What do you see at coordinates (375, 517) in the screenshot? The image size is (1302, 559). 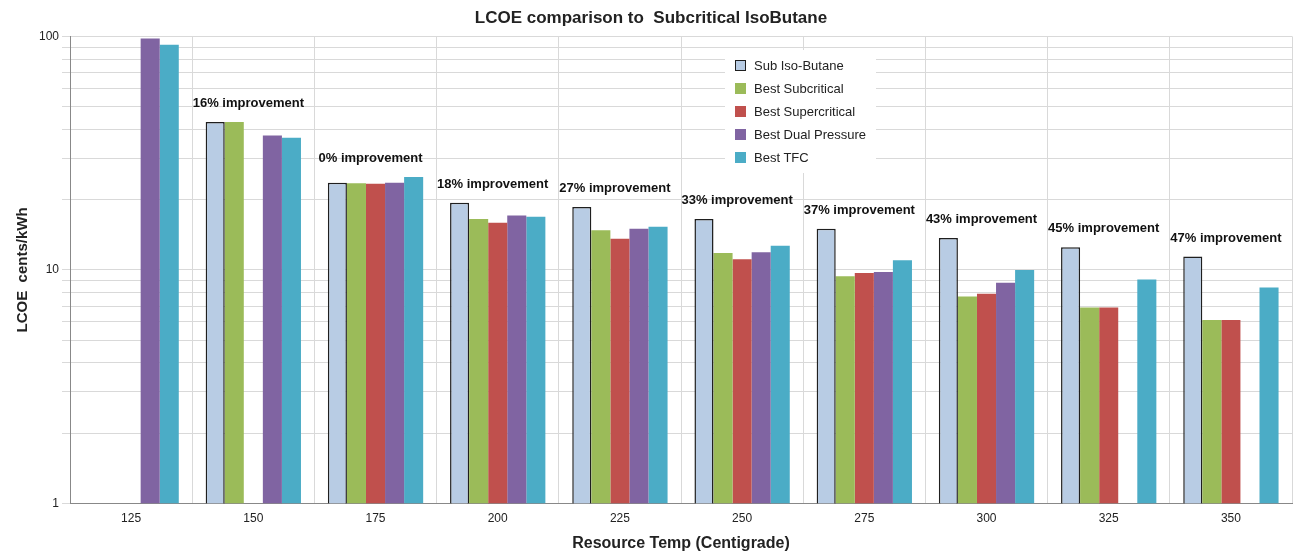 I see `x-tick-label: 175` at bounding box center [375, 517].